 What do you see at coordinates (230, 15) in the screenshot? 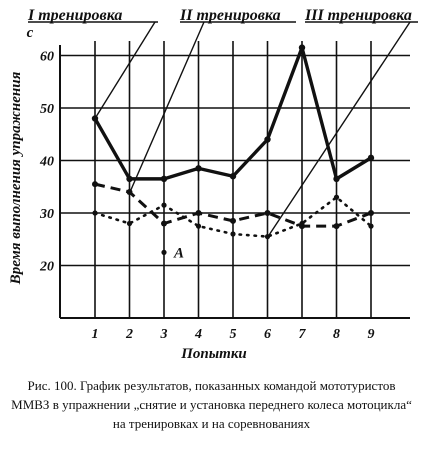
I see `legend-label-2: II тренировка` at bounding box center [230, 15].